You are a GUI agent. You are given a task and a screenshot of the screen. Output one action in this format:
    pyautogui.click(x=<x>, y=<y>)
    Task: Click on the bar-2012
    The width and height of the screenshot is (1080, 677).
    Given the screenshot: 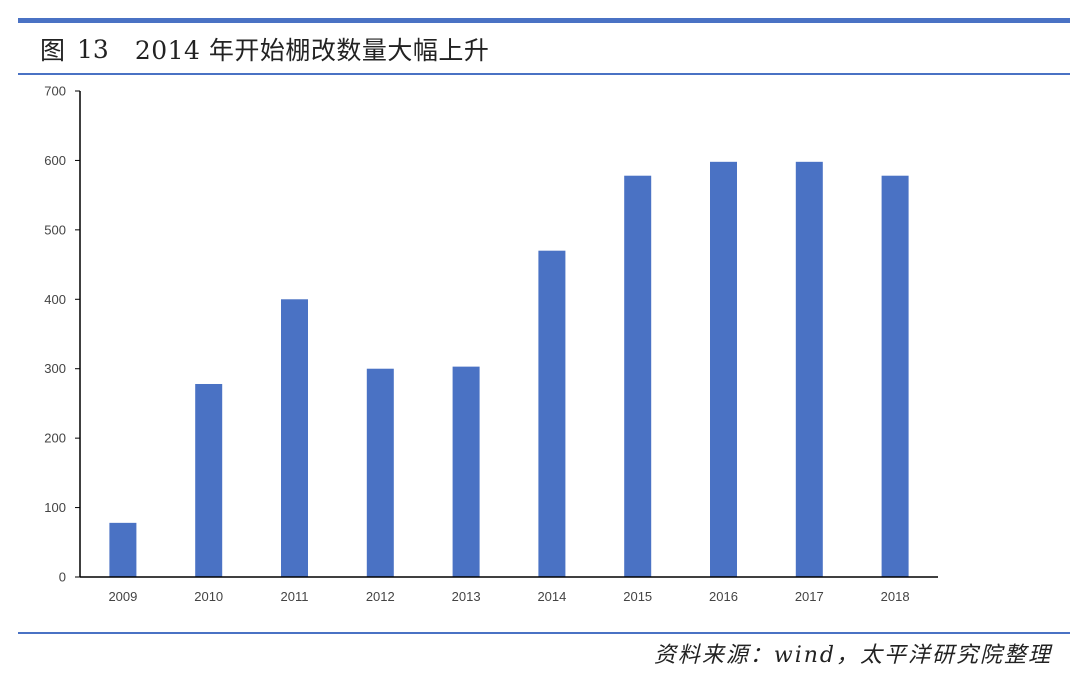 What is the action you would take?
    pyautogui.click(x=380, y=472)
    